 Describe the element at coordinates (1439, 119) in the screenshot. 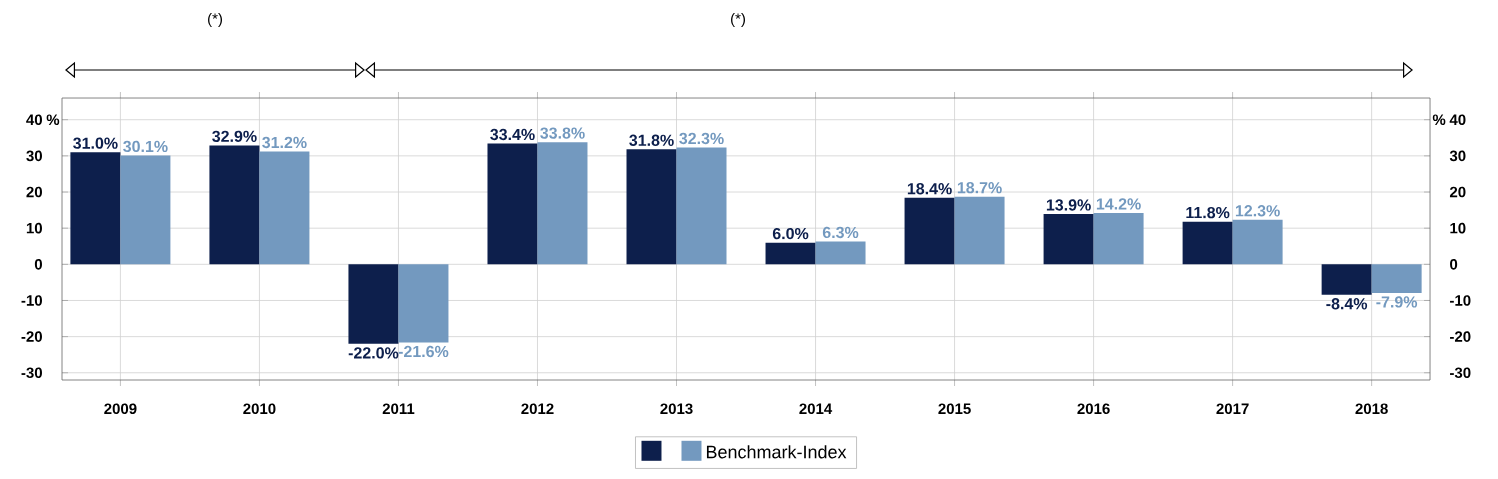

I see `y2-axis-title: %` at that location.